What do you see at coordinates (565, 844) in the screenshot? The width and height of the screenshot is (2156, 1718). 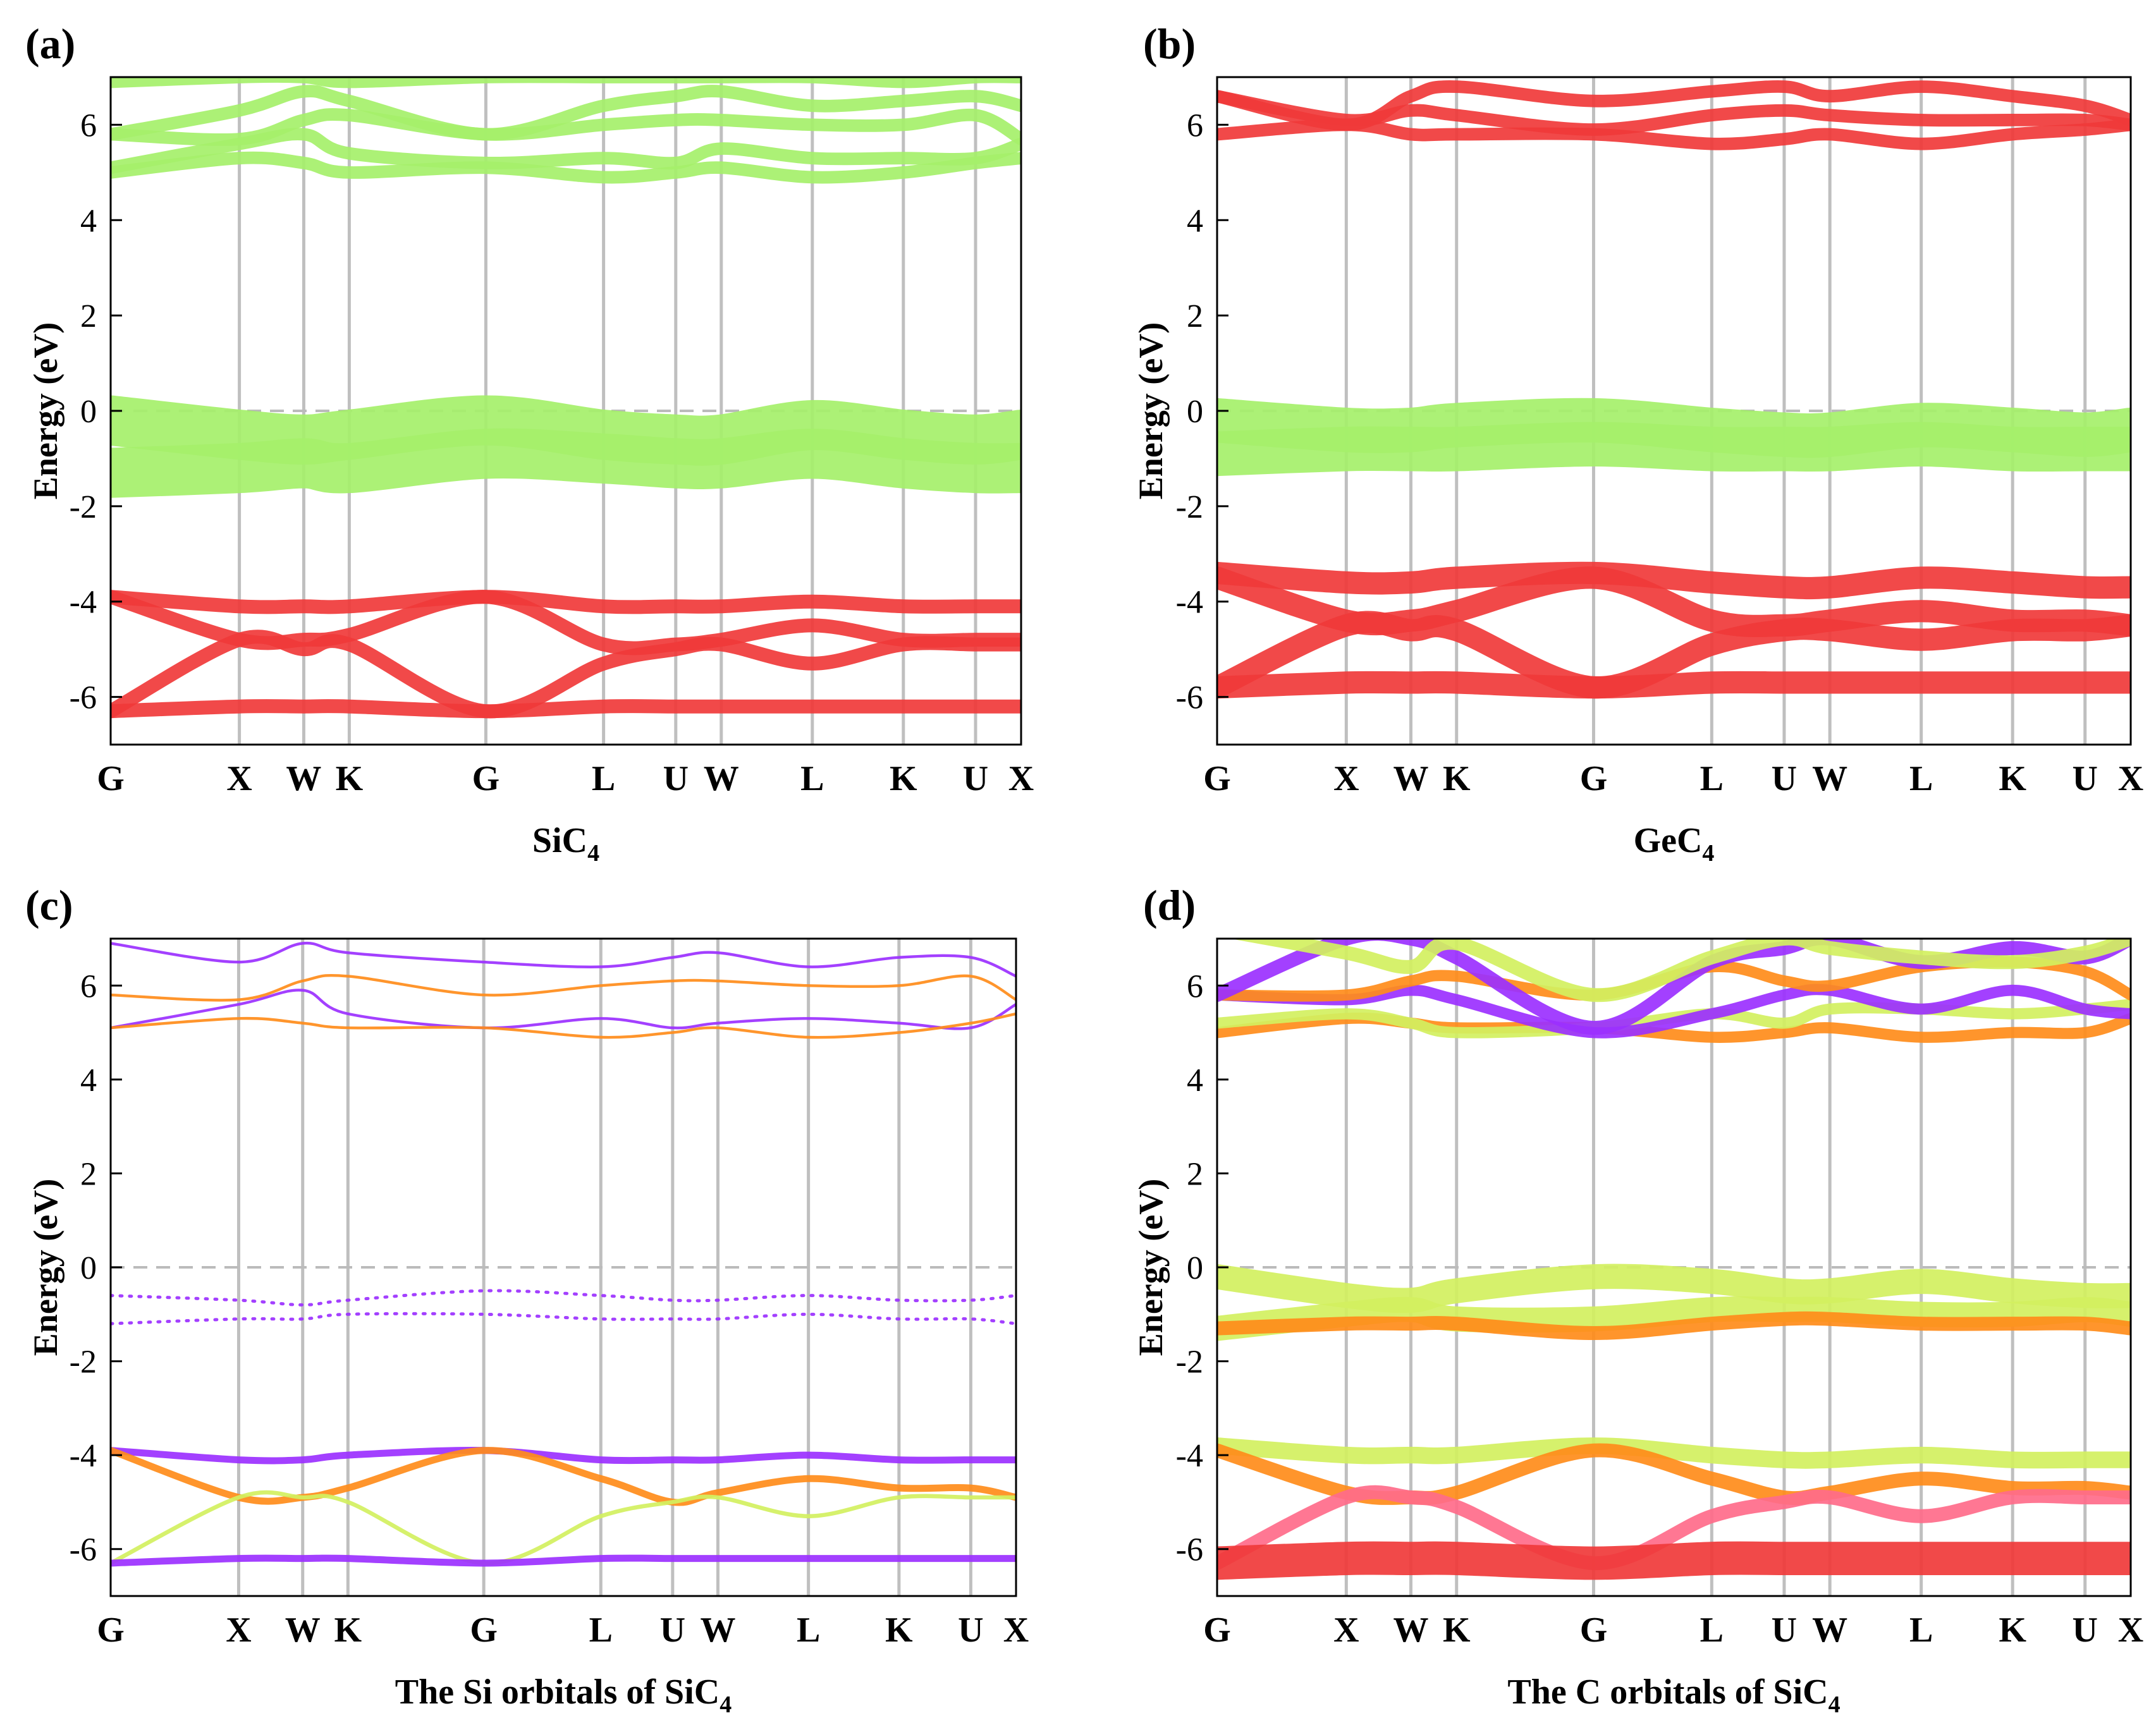 I see `x-axis-label: SiC4` at bounding box center [565, 844].